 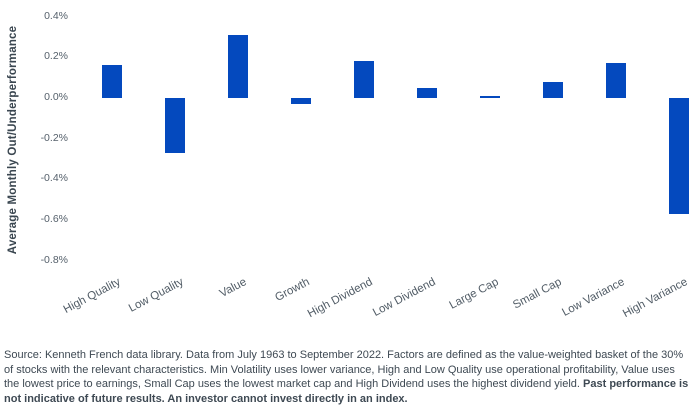 What do you see at coordinates (157, 295) in the screenshot?
I see `x-axis-label-low-quality: Low Quality` at bounding box center [157, 295].